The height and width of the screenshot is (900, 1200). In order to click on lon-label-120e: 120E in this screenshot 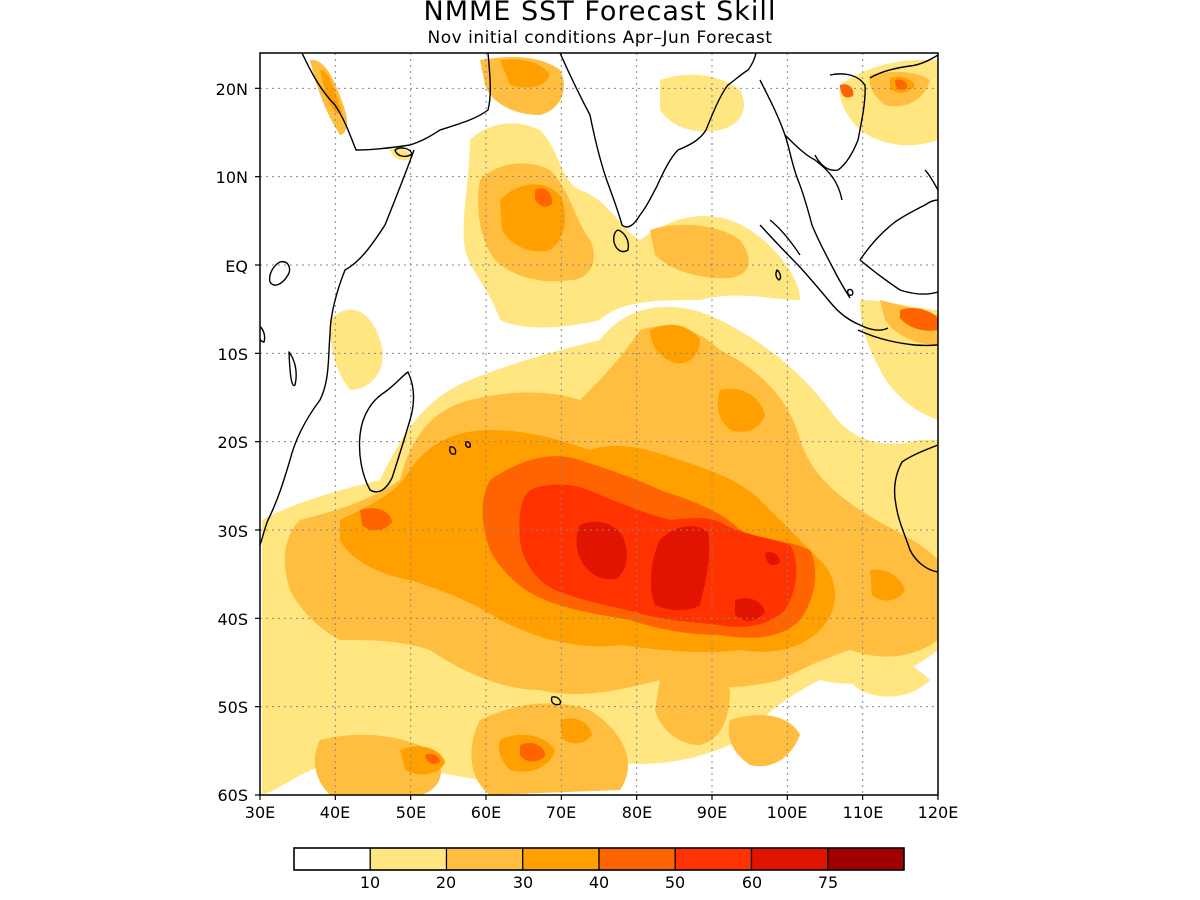, I will do `click(938, 812)`.